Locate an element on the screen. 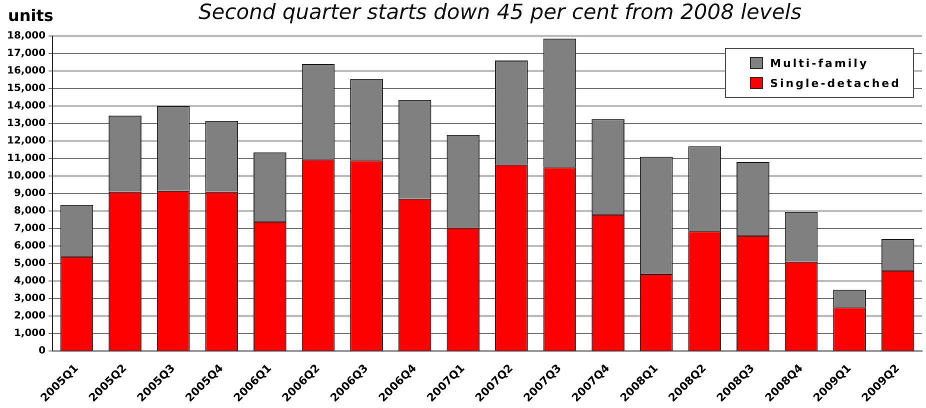 This screenshot has height=408, width=926. y-tick-label: 14,000 is located at coordinates (26, 106).